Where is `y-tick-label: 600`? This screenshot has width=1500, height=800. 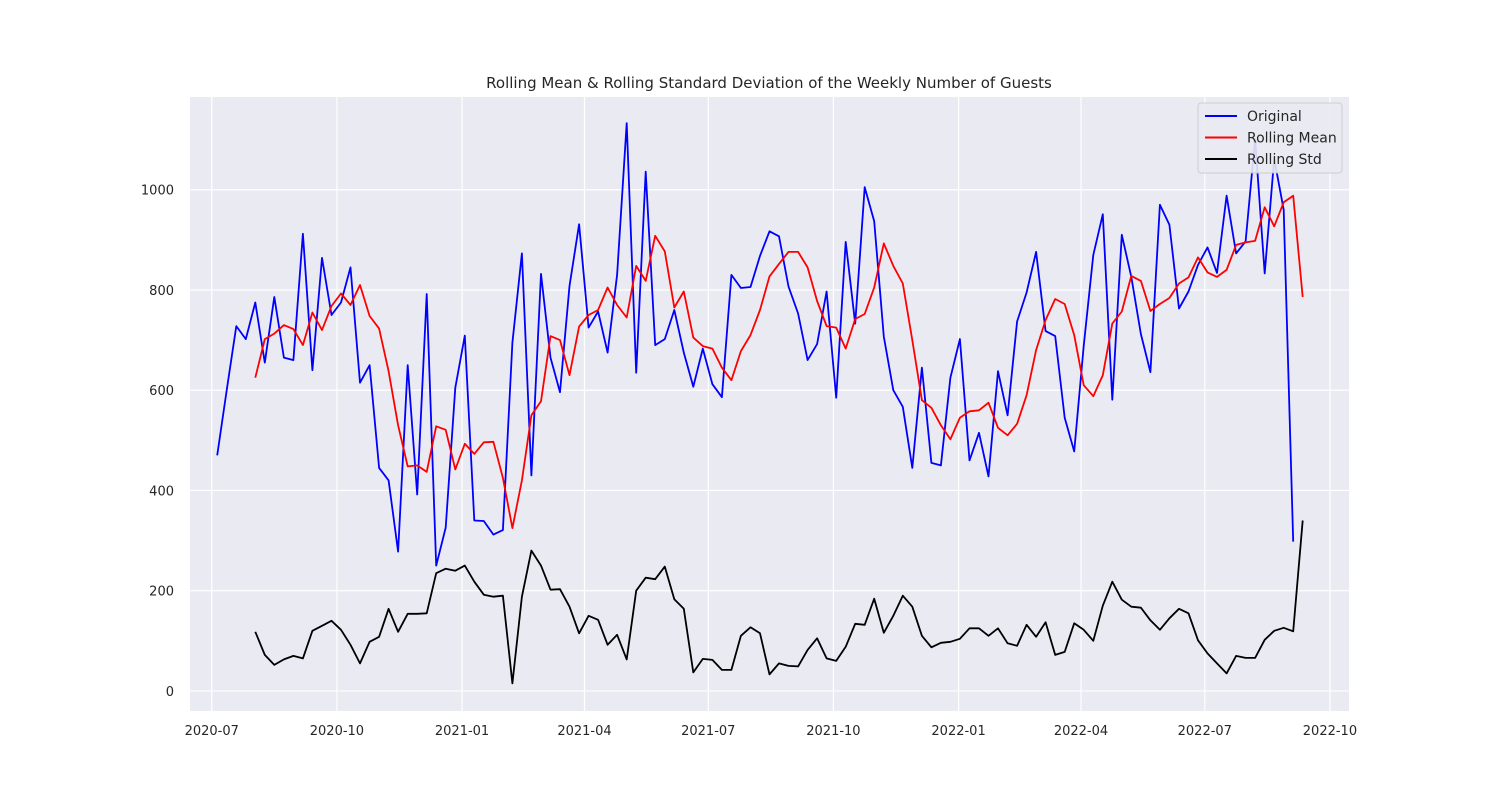
y-tick-label: 600 is located at coordinates (161, 391).